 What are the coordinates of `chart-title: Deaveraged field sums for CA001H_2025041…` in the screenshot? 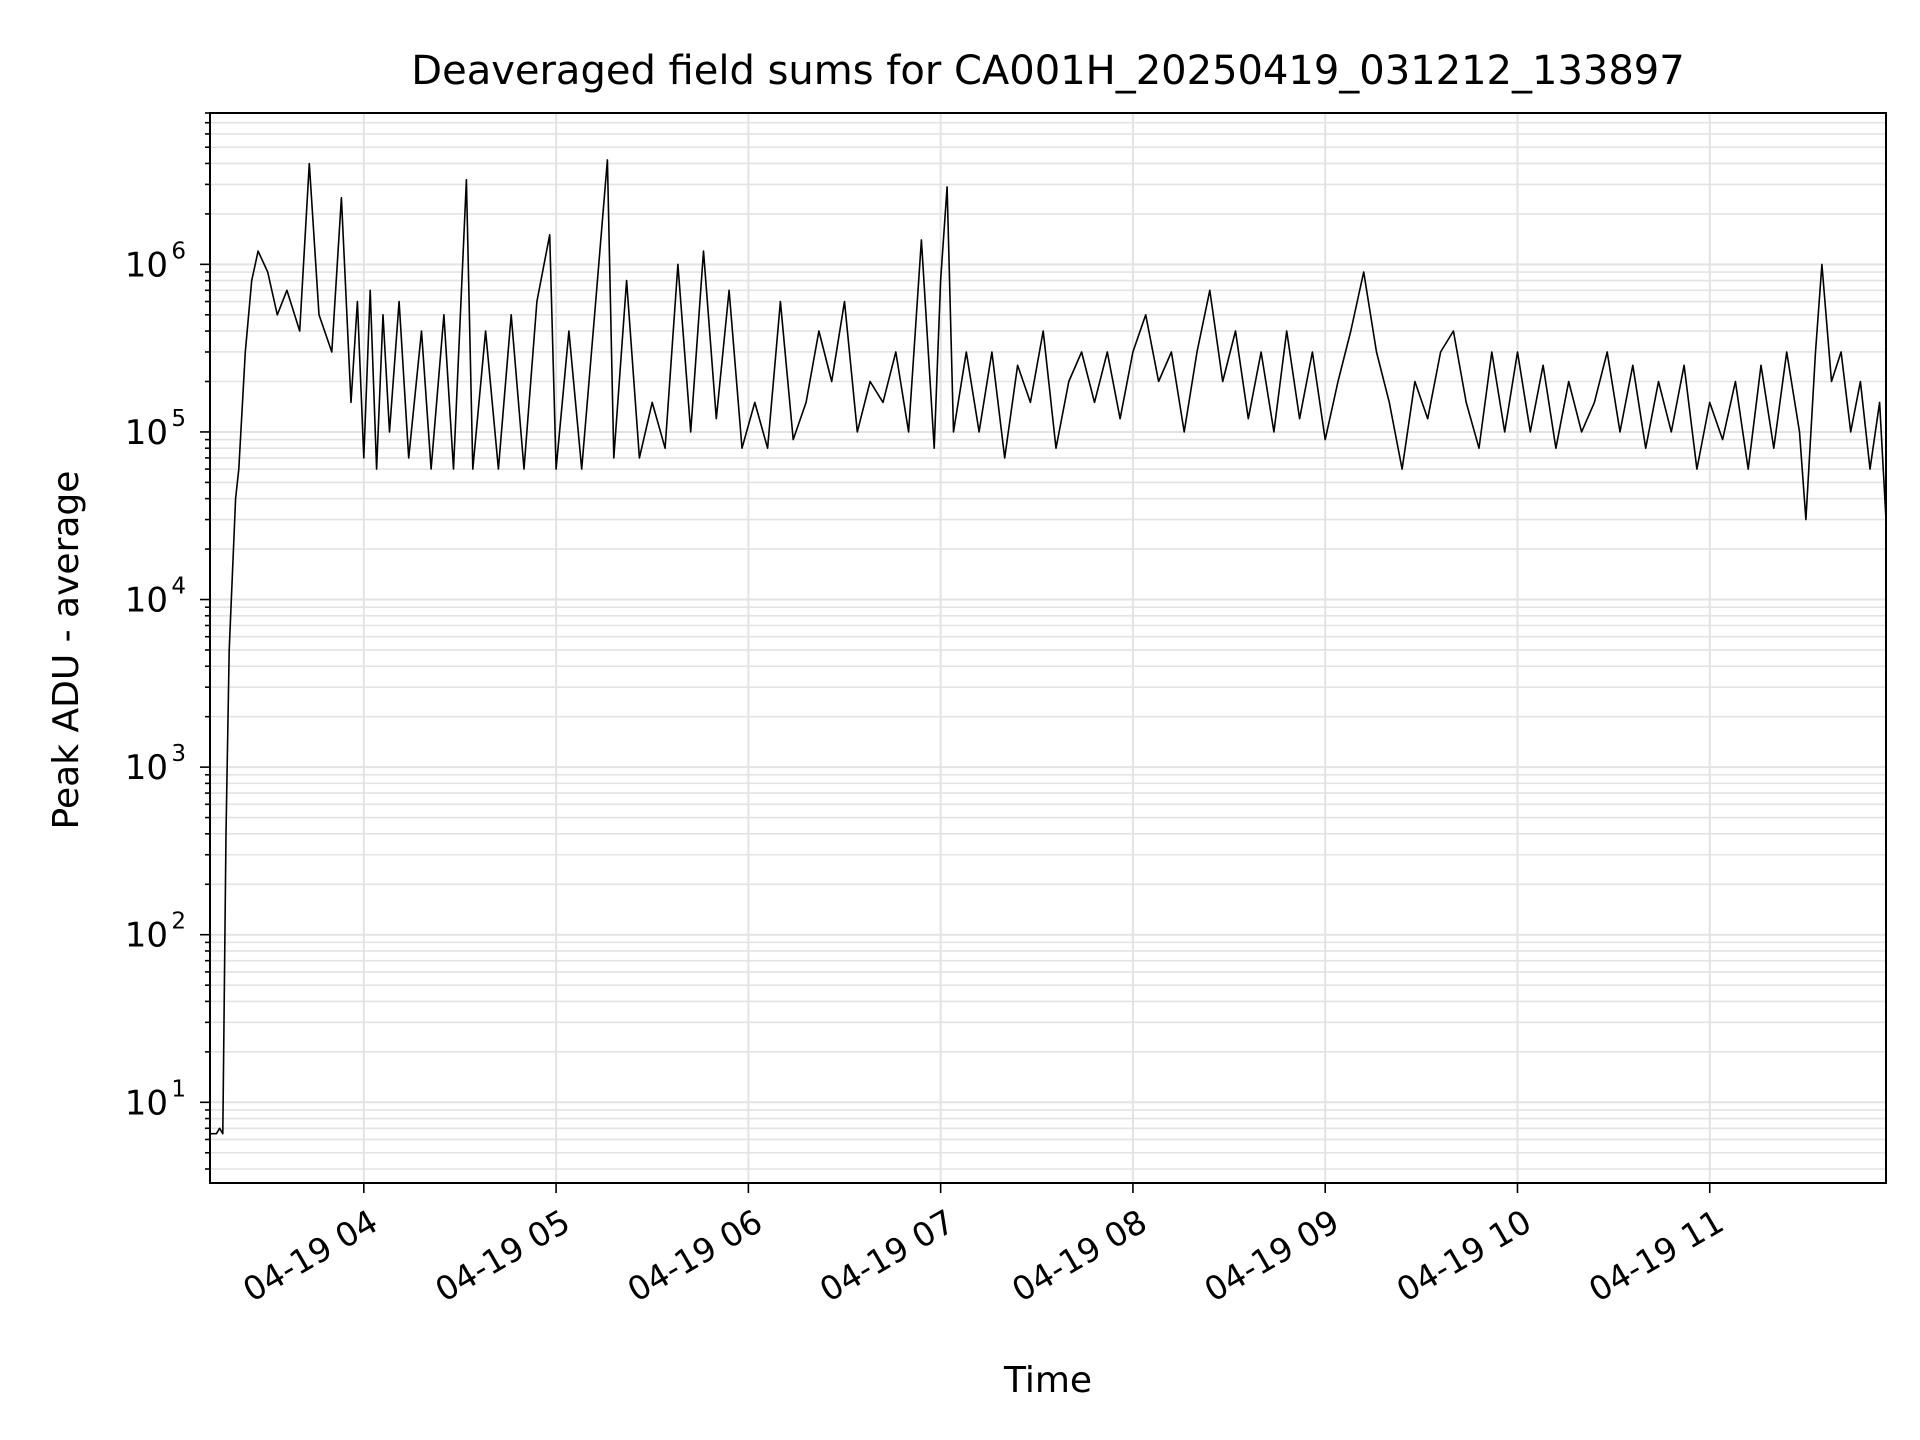 It's located at (1047, 71).